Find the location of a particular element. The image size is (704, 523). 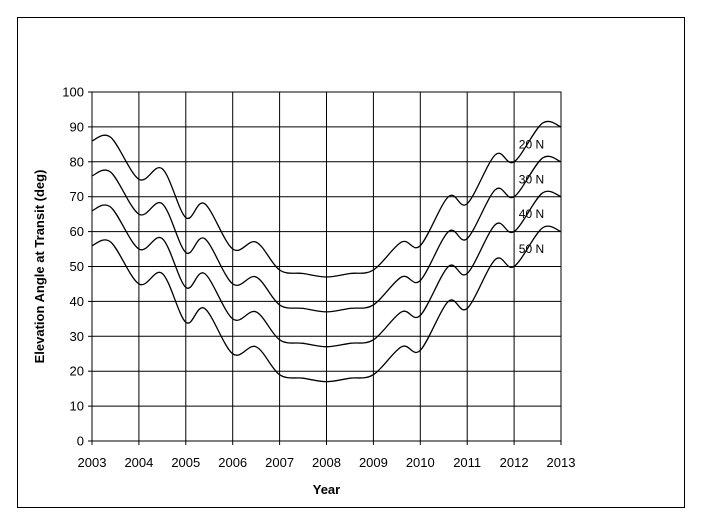

series-label: 30 N is located at coordinates (531, 179).